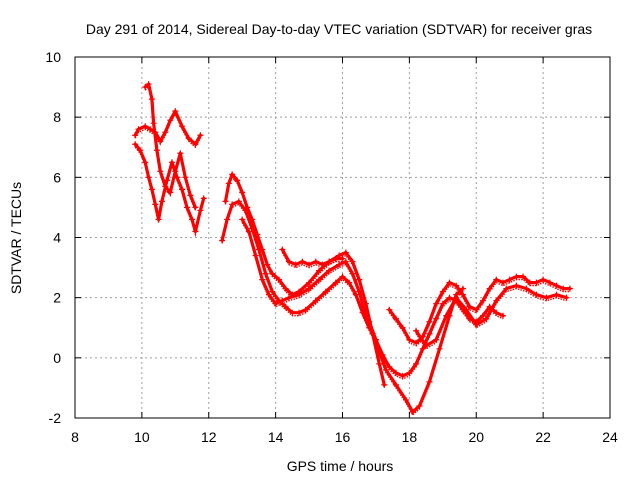 The image size is (640, 480). I want to click on y-tick-label: 8, so click(57, 117).